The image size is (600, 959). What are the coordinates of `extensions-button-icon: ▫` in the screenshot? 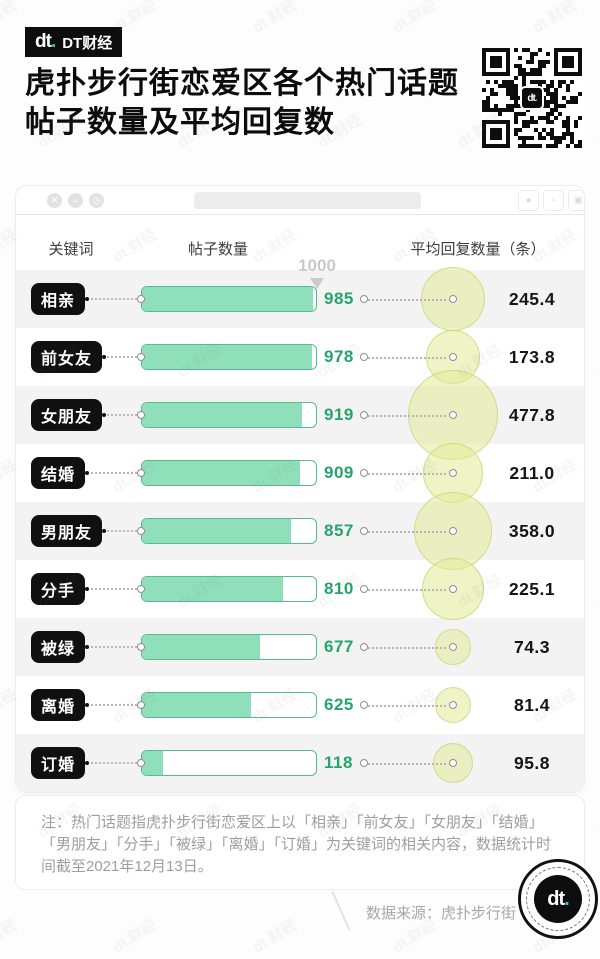 It's located at (553, 200).